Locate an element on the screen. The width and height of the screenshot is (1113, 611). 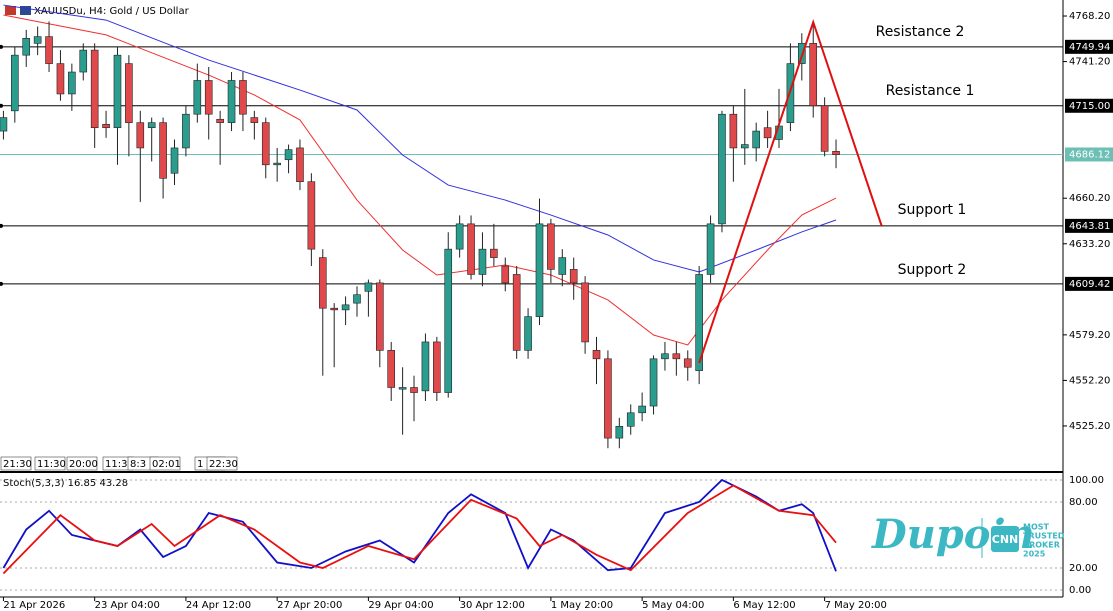
zigzag-line is located at coordinates (790, 191).